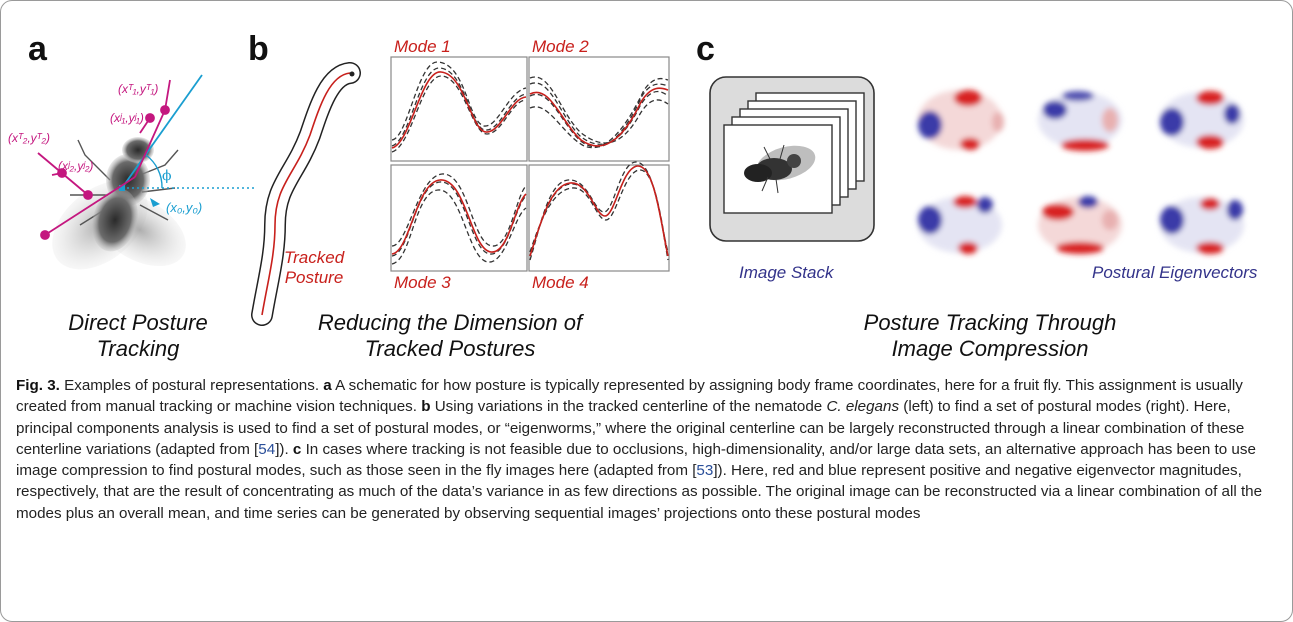  I want to click on coord-label-j2: (xʲ₂,yʲ₂), so click(75, 166).